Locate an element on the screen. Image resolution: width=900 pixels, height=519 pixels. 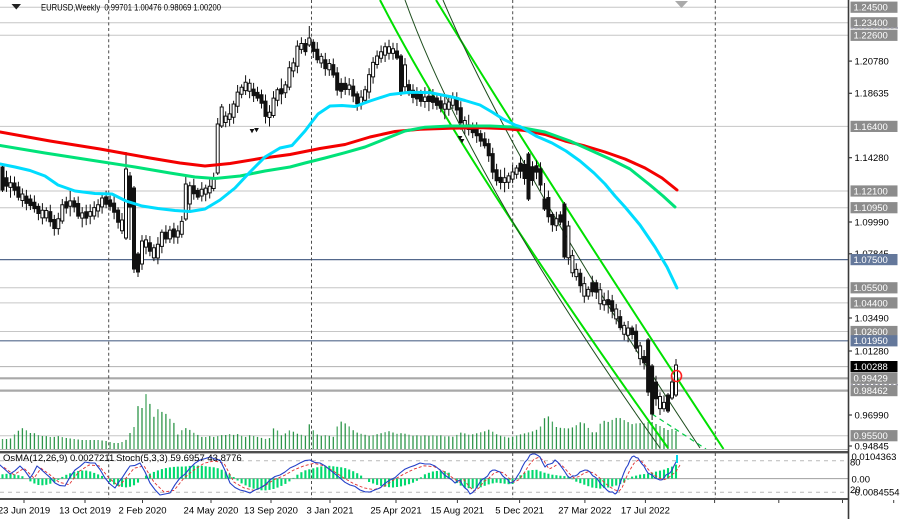
svg-text: 1.02600 is located at coordinates (871, 332).